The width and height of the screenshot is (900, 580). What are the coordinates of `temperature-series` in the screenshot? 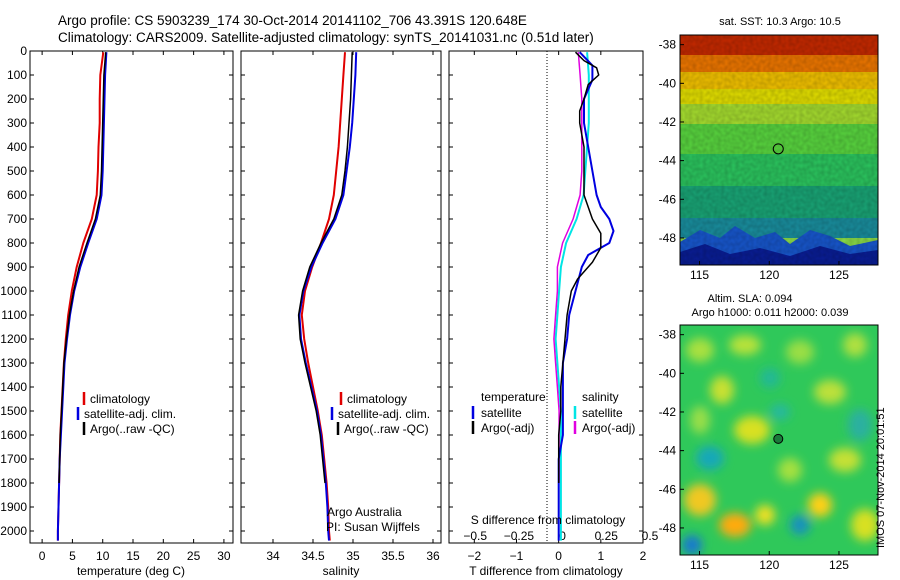 It's located at (82, 296).